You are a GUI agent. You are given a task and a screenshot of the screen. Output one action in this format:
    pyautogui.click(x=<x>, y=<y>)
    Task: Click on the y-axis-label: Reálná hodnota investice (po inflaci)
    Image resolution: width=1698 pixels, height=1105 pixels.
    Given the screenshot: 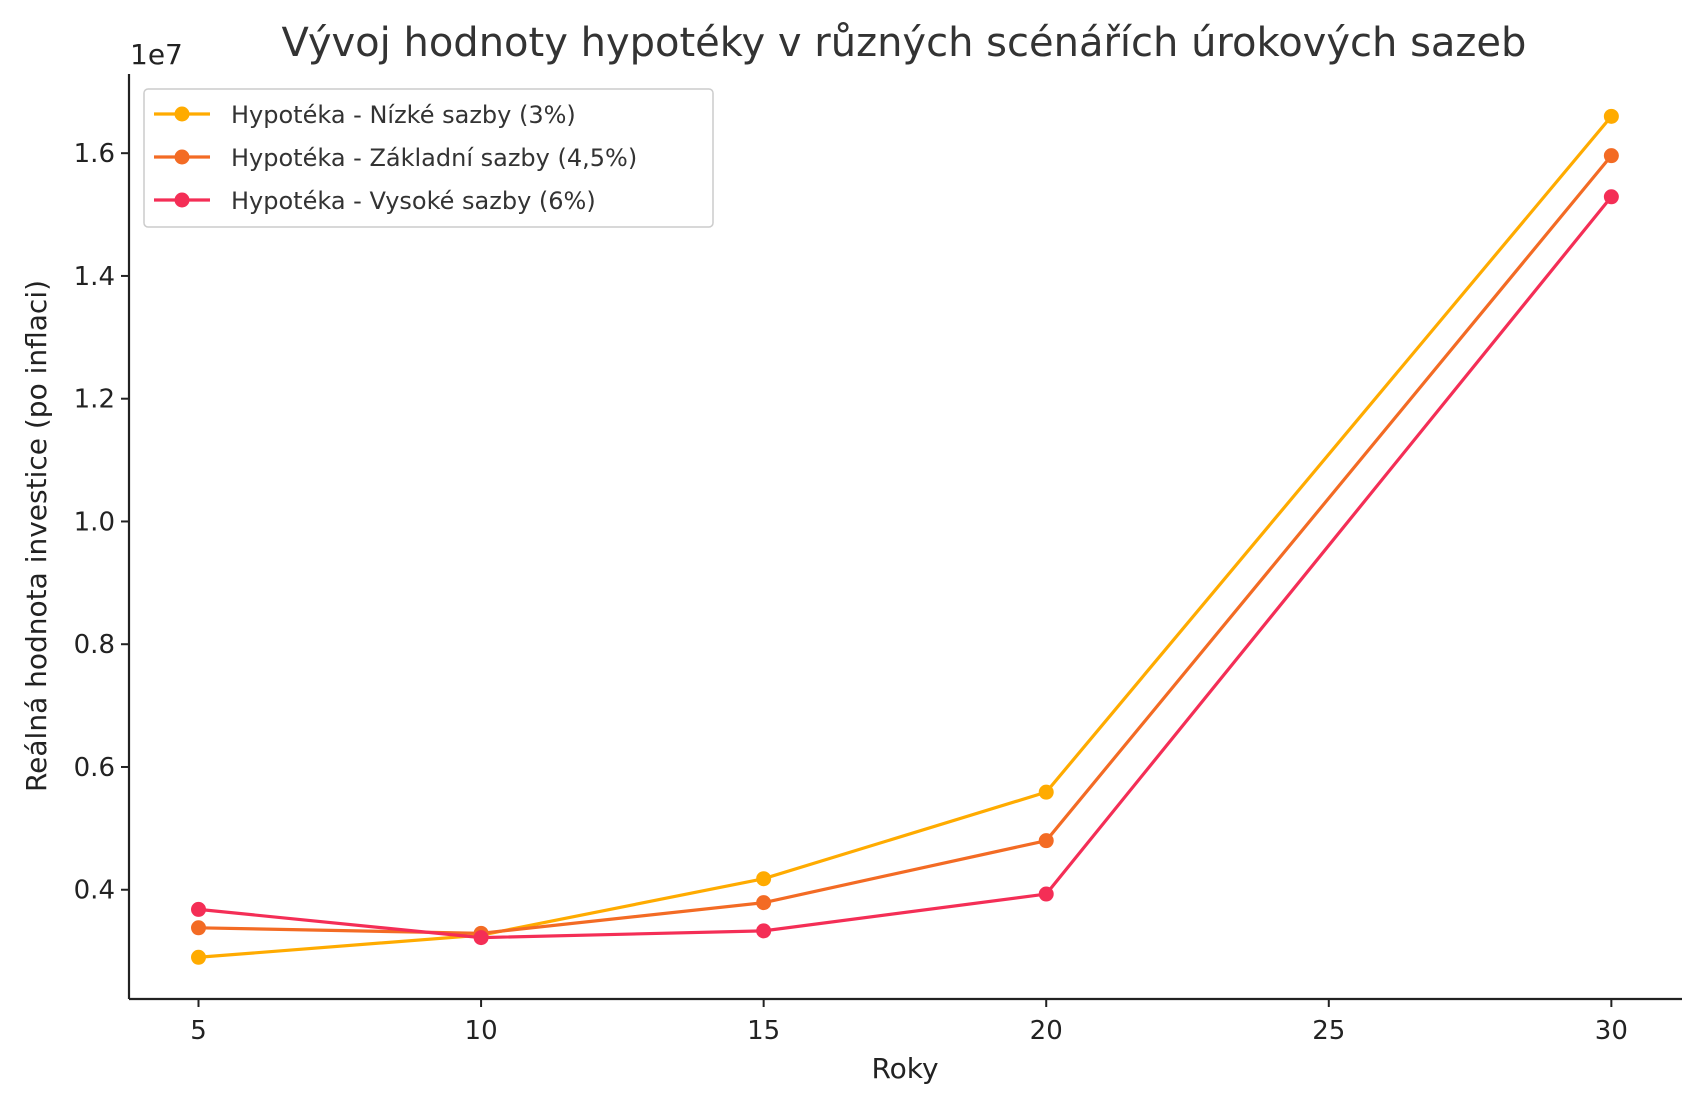 What is the action you would take?
    pyautogui.click(x=36, y=536)
    